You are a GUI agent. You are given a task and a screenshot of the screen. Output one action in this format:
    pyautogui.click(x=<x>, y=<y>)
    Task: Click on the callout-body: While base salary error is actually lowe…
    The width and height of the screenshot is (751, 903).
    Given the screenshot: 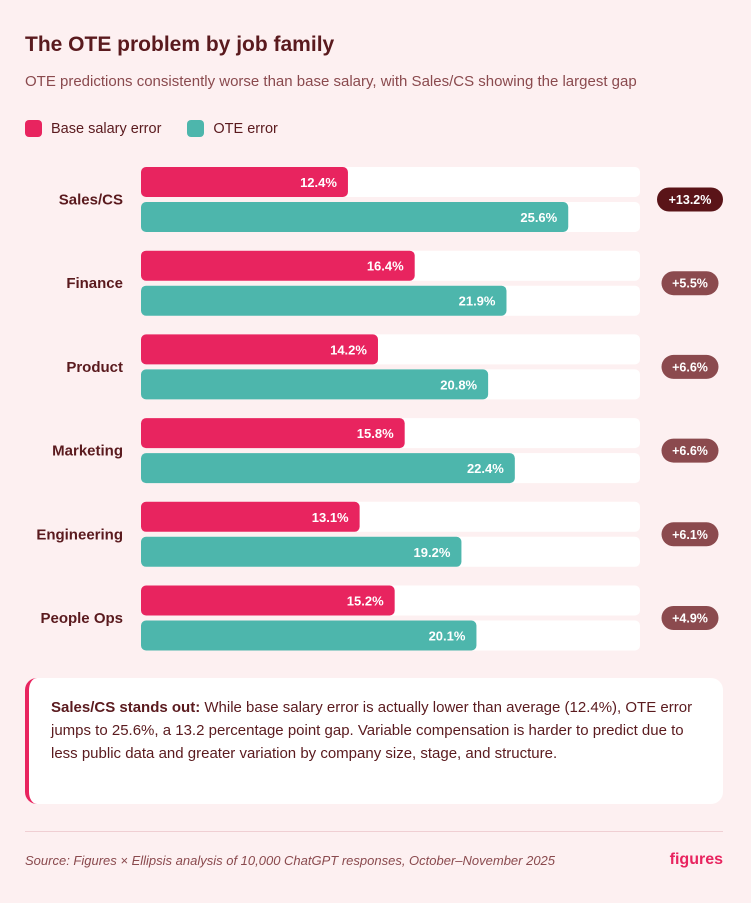 What is the action you would take?
    pyautogui.click(x=372, y=730)
    